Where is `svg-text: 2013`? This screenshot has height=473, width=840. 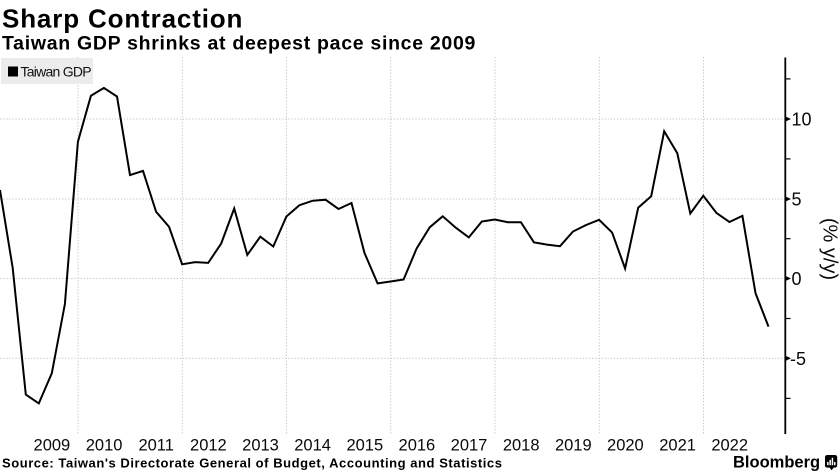 svg-text: 2013 is located at coordinates (260, 446).